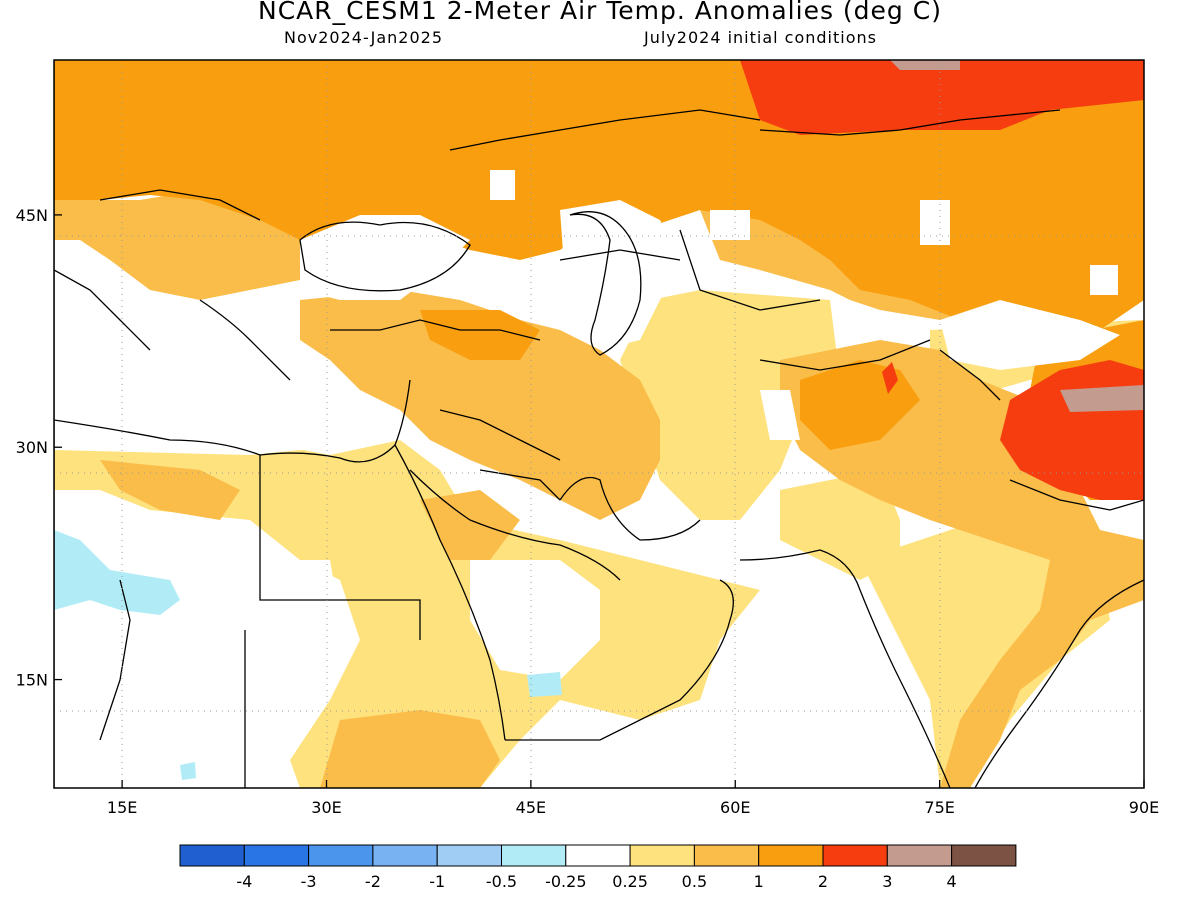 Image resolution: width=1200 pixels, height=900 pixels. What do you see at coordinates (501, 881) in the screenshot?
I see `legend-label: -0.5` at bounding box center [501, 881].